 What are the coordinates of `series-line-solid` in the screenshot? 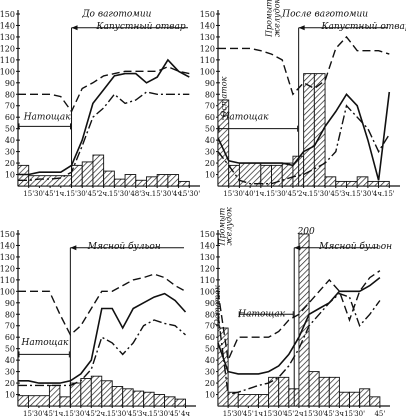 It's located at (104, 117).